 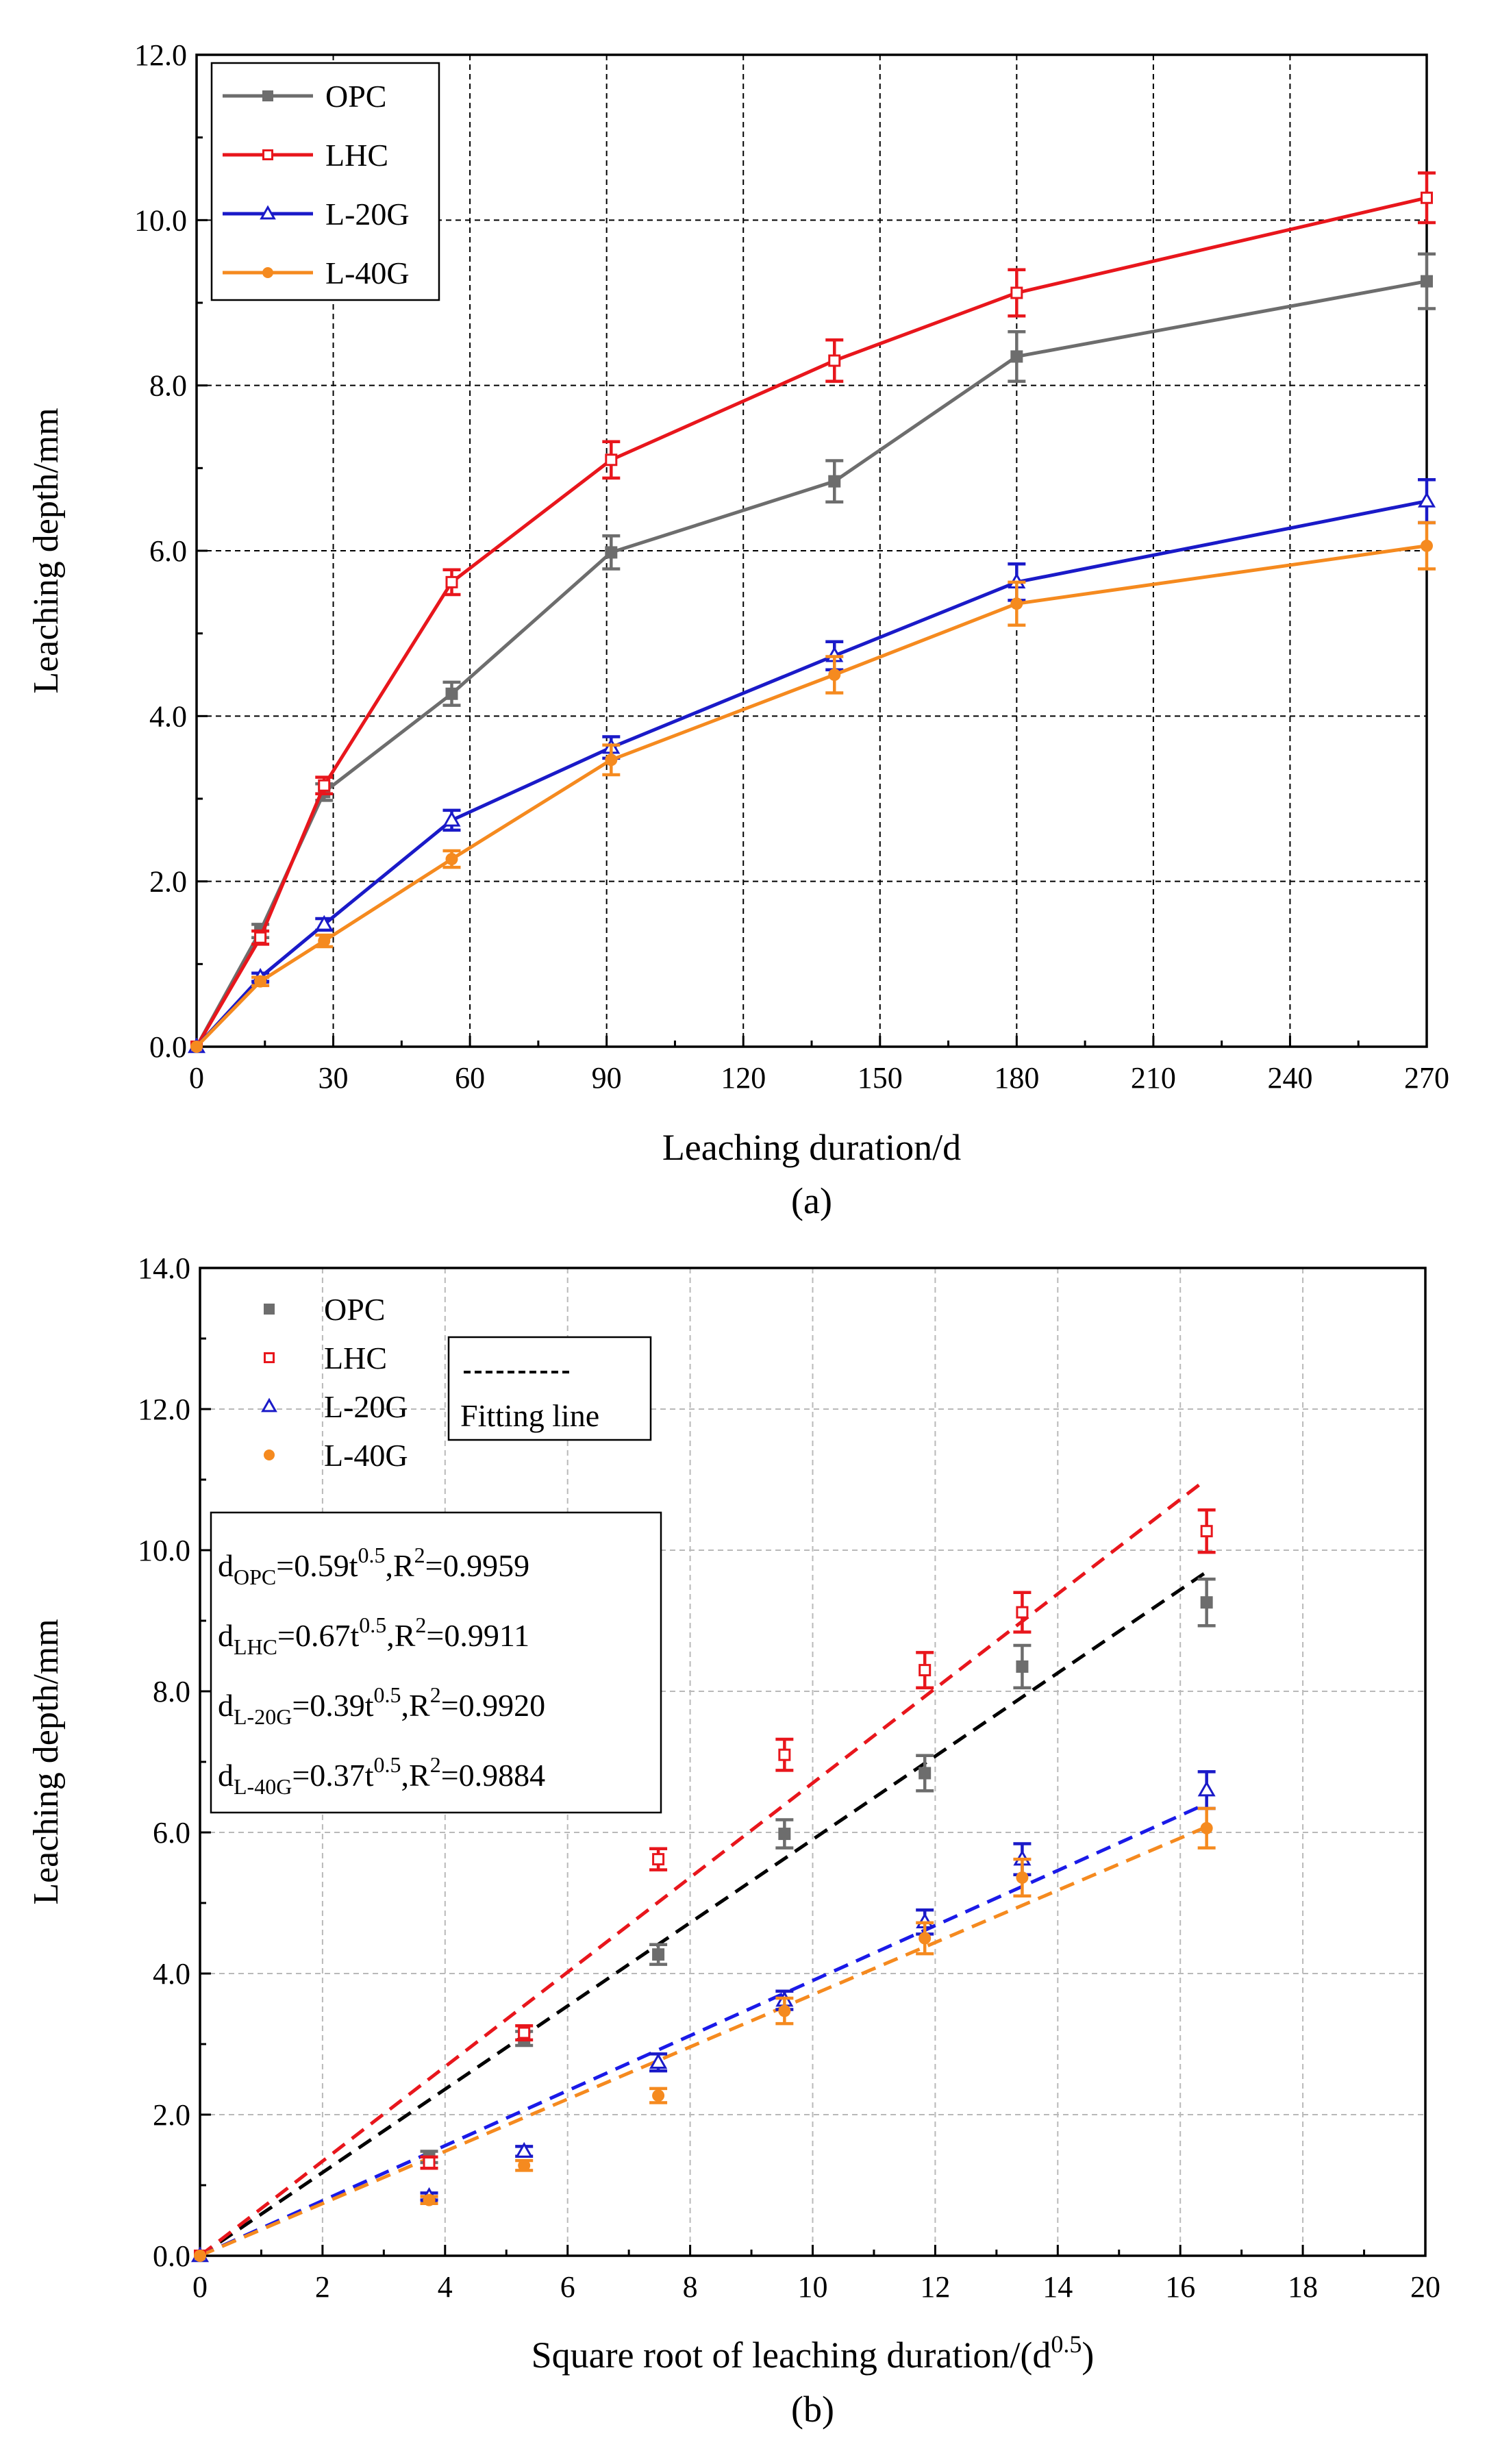 What do you see at coordinates (811, 1200) in the screenshot?
I see `panel-label: (a)` at bounding box center [811, 1200].